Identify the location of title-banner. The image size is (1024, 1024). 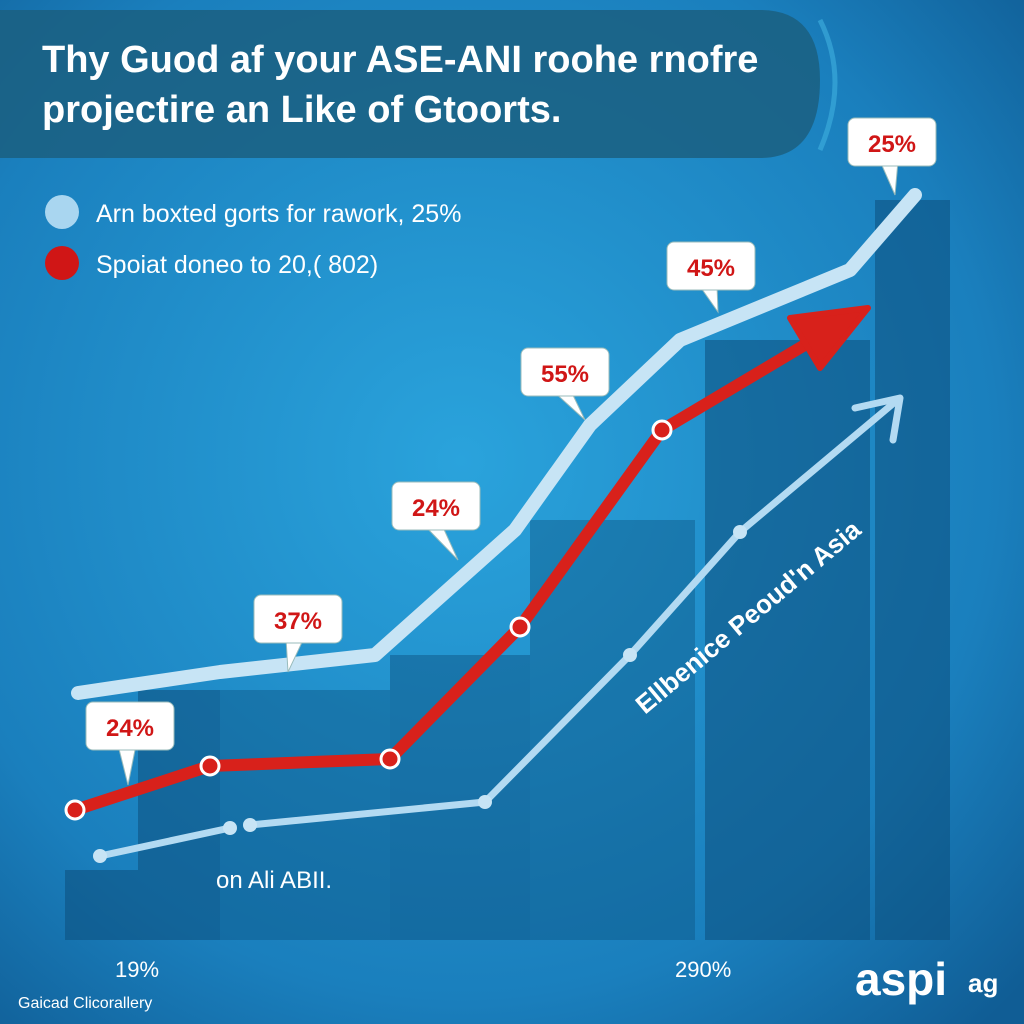
(410, 84).